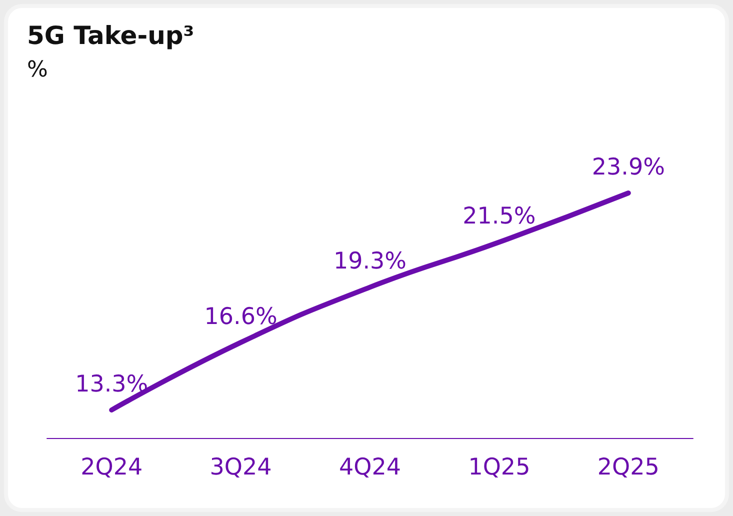 This screenshot has width=733, height=516. I want to click on data-label: 16.6%, so click(241, 317).